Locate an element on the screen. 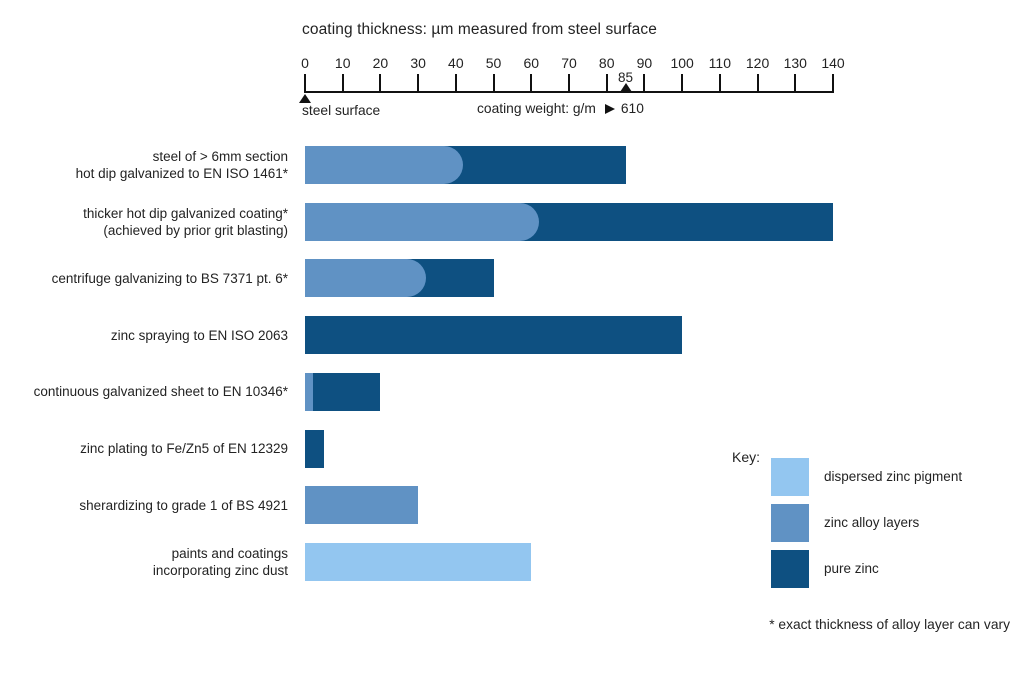 The image size is (1024, 678). axis-baseline is located at coordinates (569, 92).